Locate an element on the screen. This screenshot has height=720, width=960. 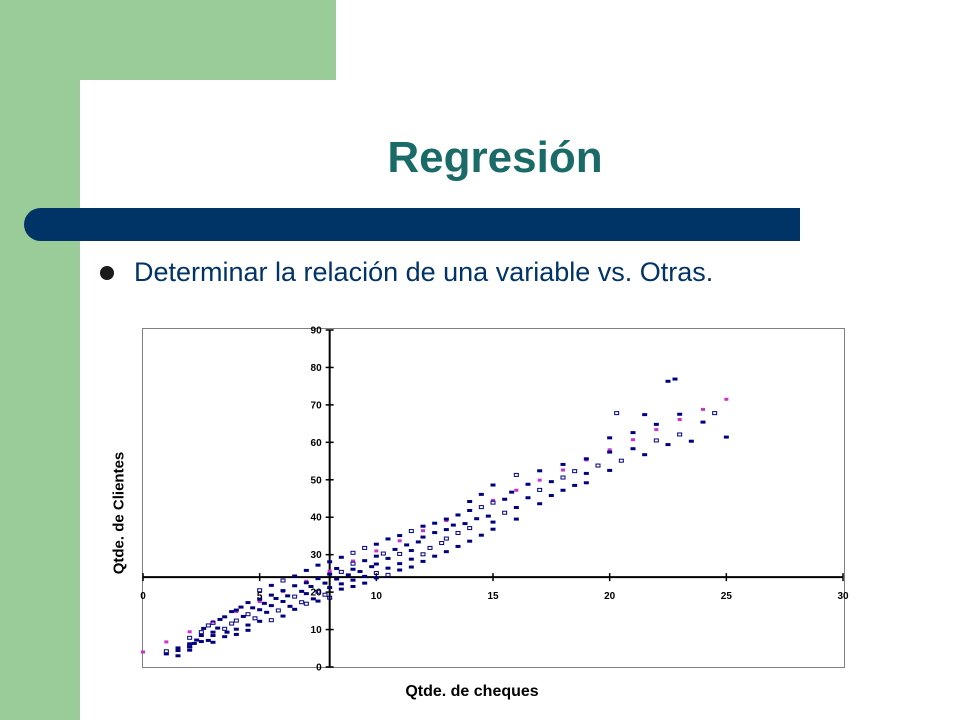
y-tick-label: 90 is located at coordinates (317, 331).